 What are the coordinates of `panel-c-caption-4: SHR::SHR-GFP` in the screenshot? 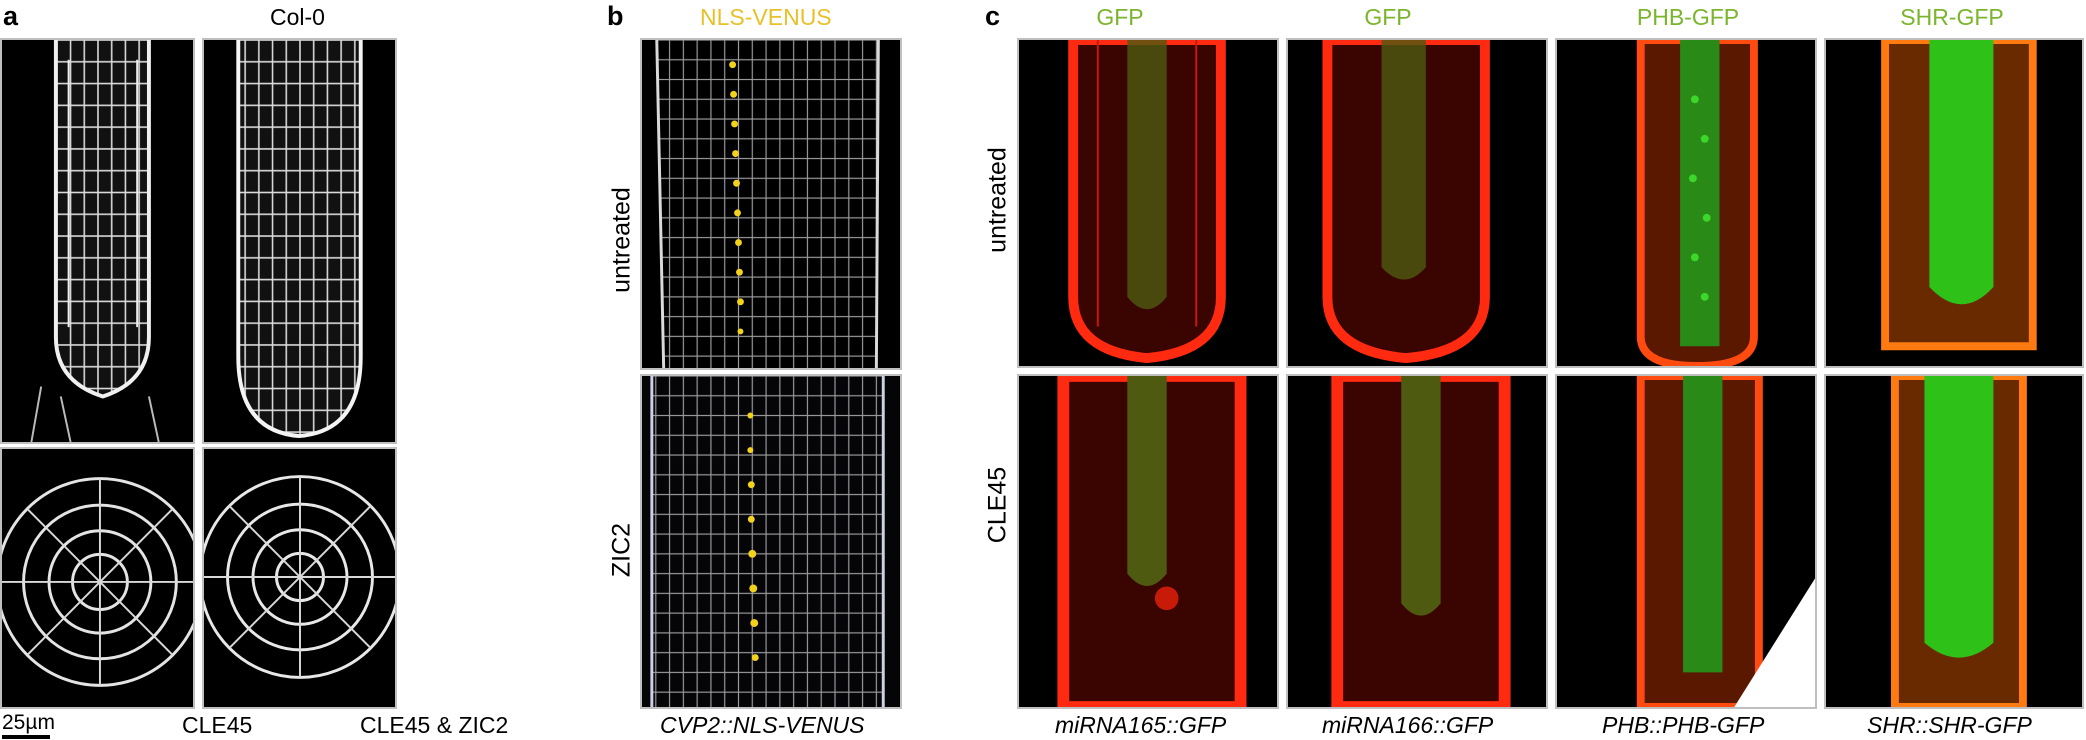 It's located at (1949, 725).